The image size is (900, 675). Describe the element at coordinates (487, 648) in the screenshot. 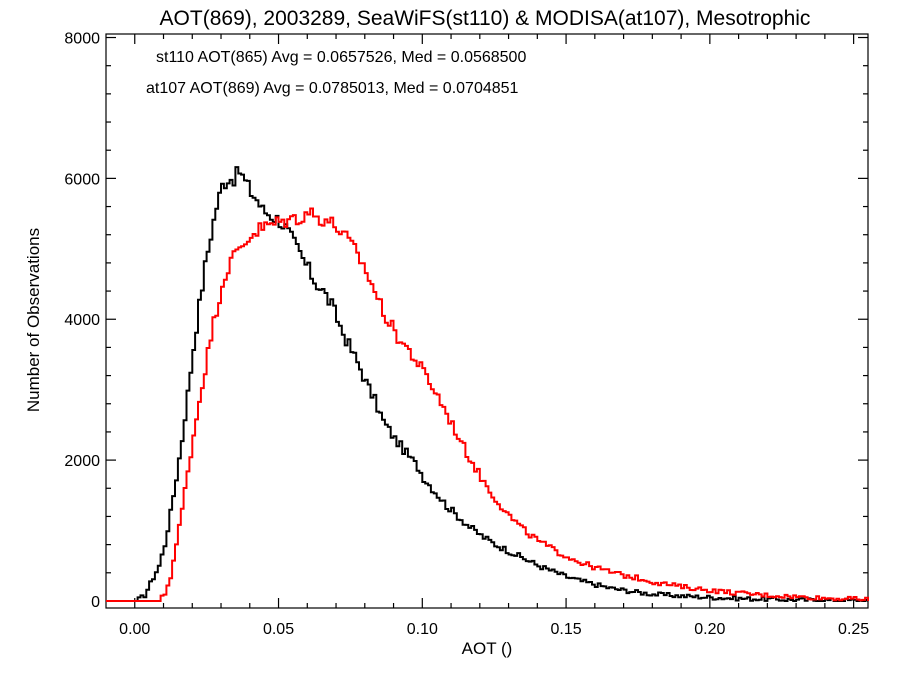

I see `x-axis-label: AOT ()` at that location.